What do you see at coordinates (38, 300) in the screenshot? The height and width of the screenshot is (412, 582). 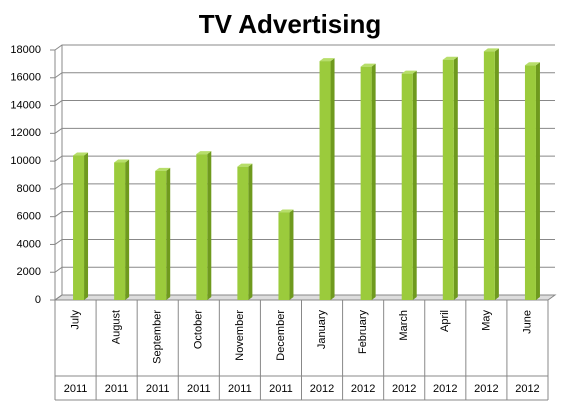 I see `y-tick-label: 0` at bounding box center [38, 300].